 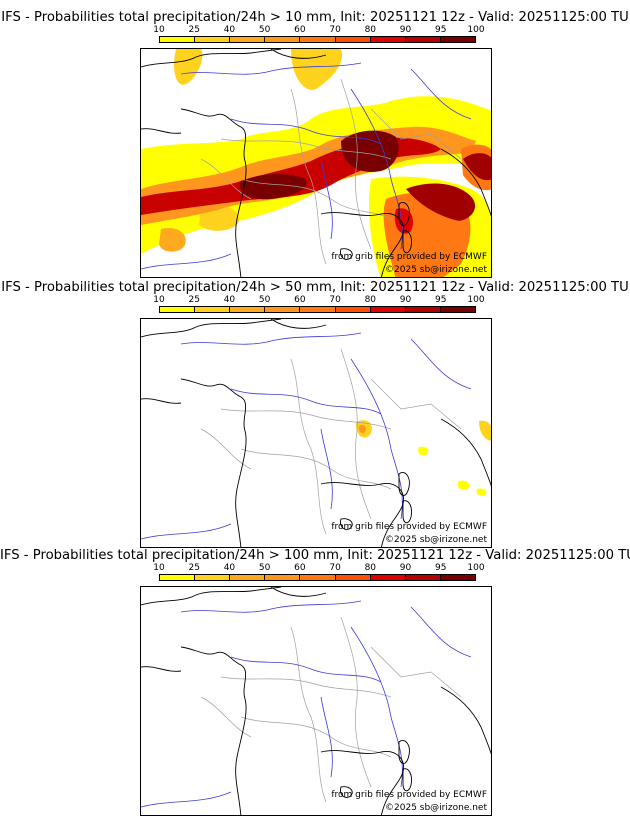 I want to click on rivers, so click(x=306, y=436).